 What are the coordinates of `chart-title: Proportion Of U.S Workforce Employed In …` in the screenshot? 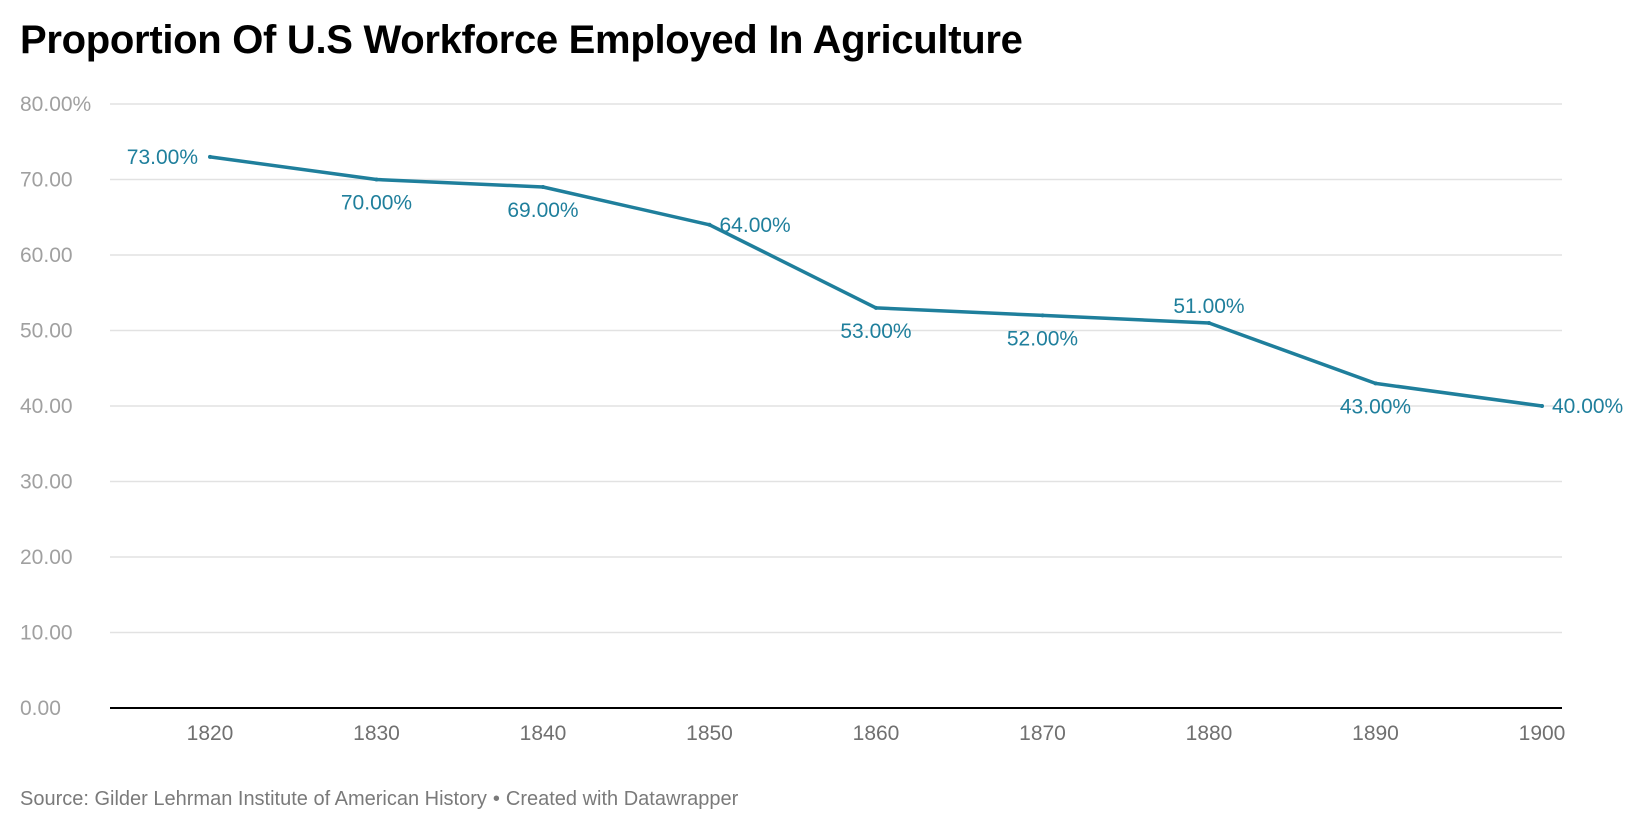 It's located at (521, 40).